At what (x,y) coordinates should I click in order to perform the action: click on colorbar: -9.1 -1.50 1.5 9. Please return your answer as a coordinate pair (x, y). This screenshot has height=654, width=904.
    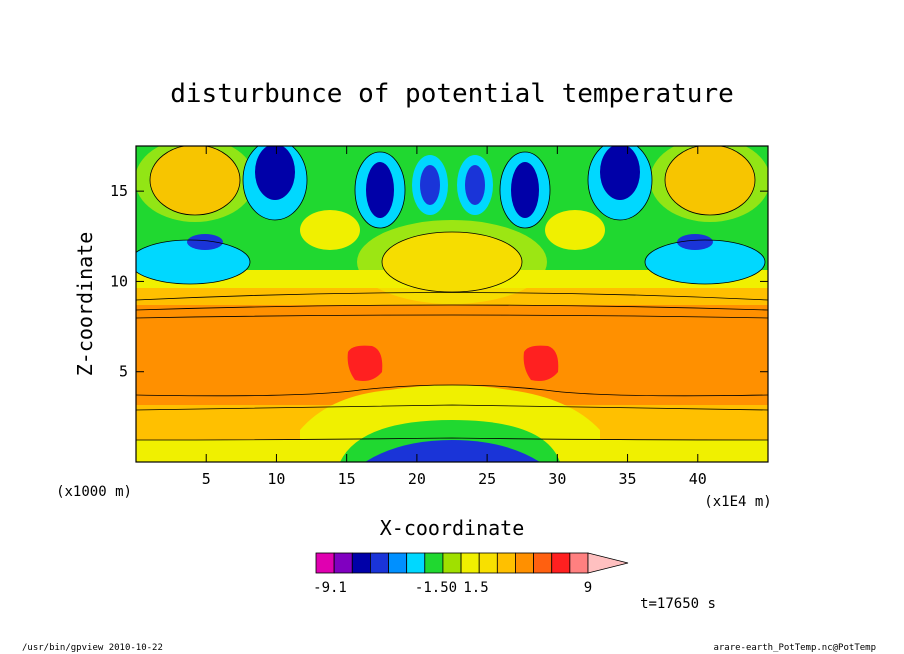
    Looking at the image, I should click on (471, 574).